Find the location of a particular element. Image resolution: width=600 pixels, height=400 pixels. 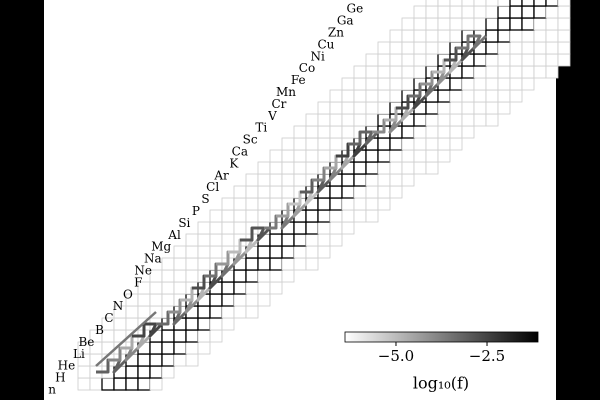

element-label: P is located at coordinates (196, 211).